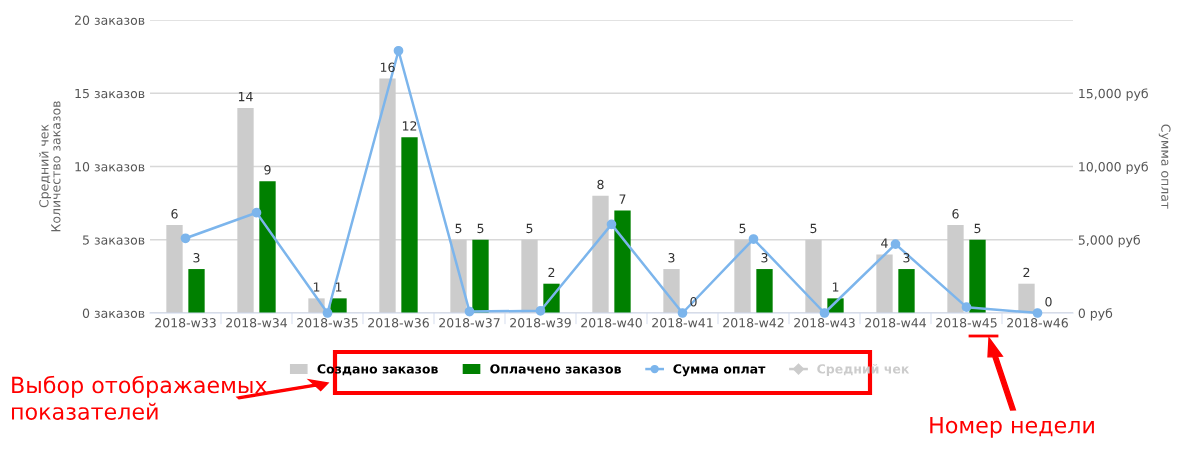 The image size is (1200, 466). What do you see at coordinates (1095, 314) in the screenshot?
I see `y2-tick-label: 0 руб` at bounding box center [1095, 314].